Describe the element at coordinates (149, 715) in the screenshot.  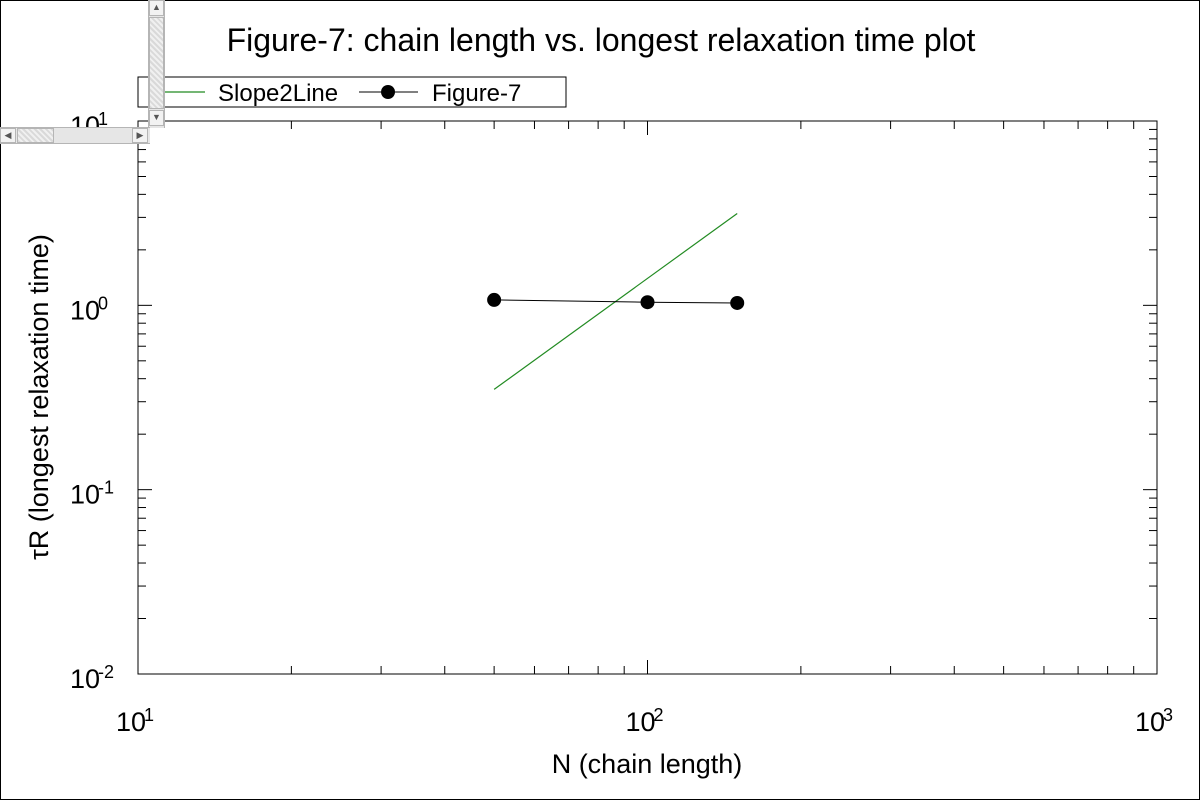
I see `x-tick-label-exp: 1` at that location.